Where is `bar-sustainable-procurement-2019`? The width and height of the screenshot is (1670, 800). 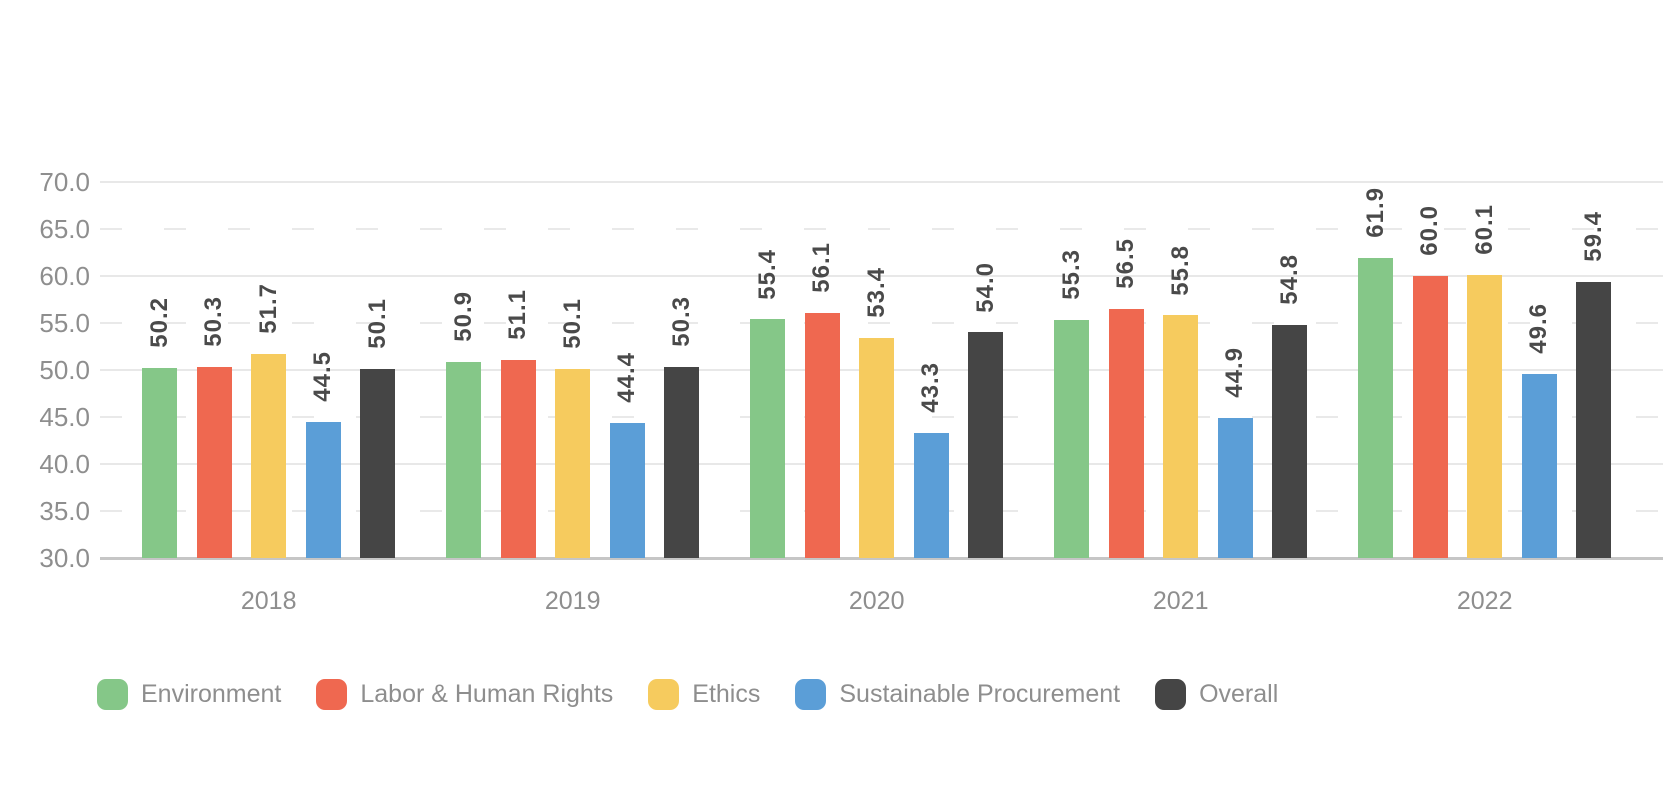
bar-sustainable-procurement-2019 is located at coordinates (627, 490).